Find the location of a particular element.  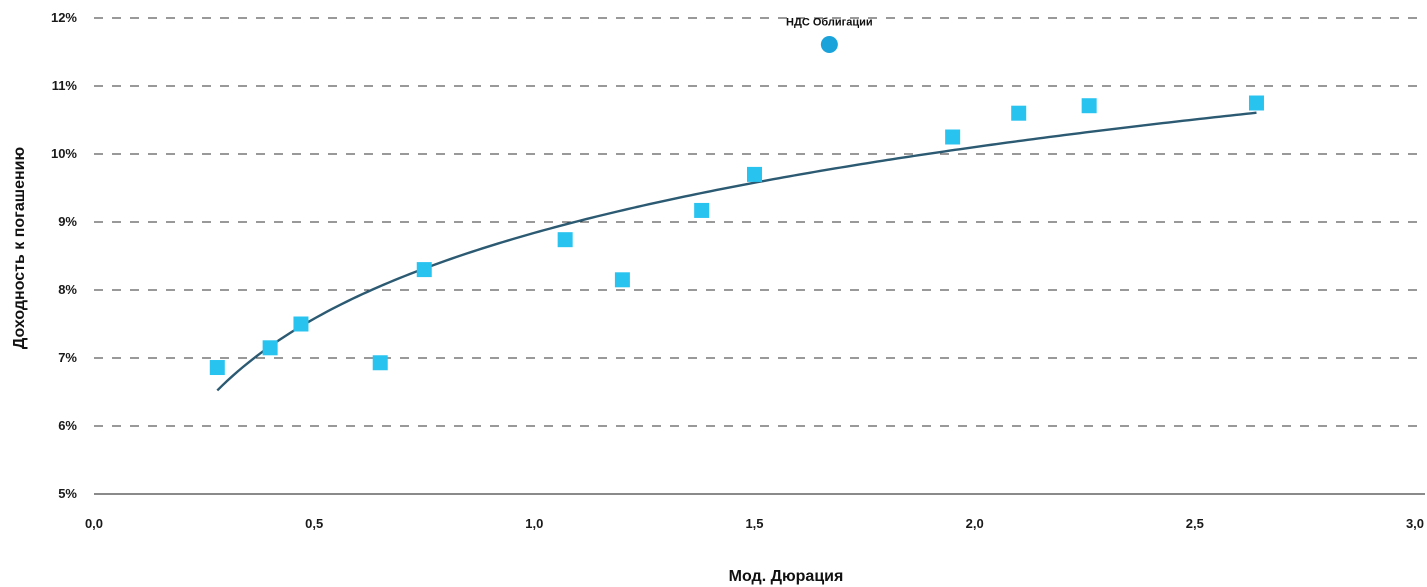

x-tick-label: 3,0 is located at coordinates (1415, 523).